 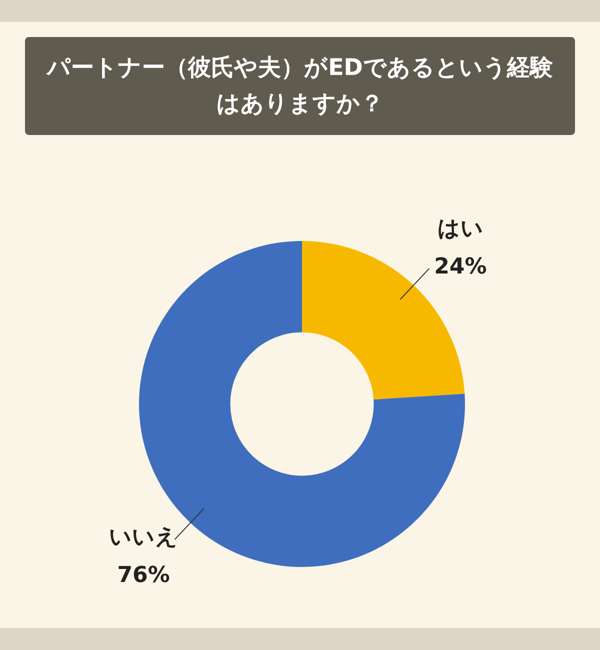 I want to click on slice-label: いいえ, so click(x=143, y=537).